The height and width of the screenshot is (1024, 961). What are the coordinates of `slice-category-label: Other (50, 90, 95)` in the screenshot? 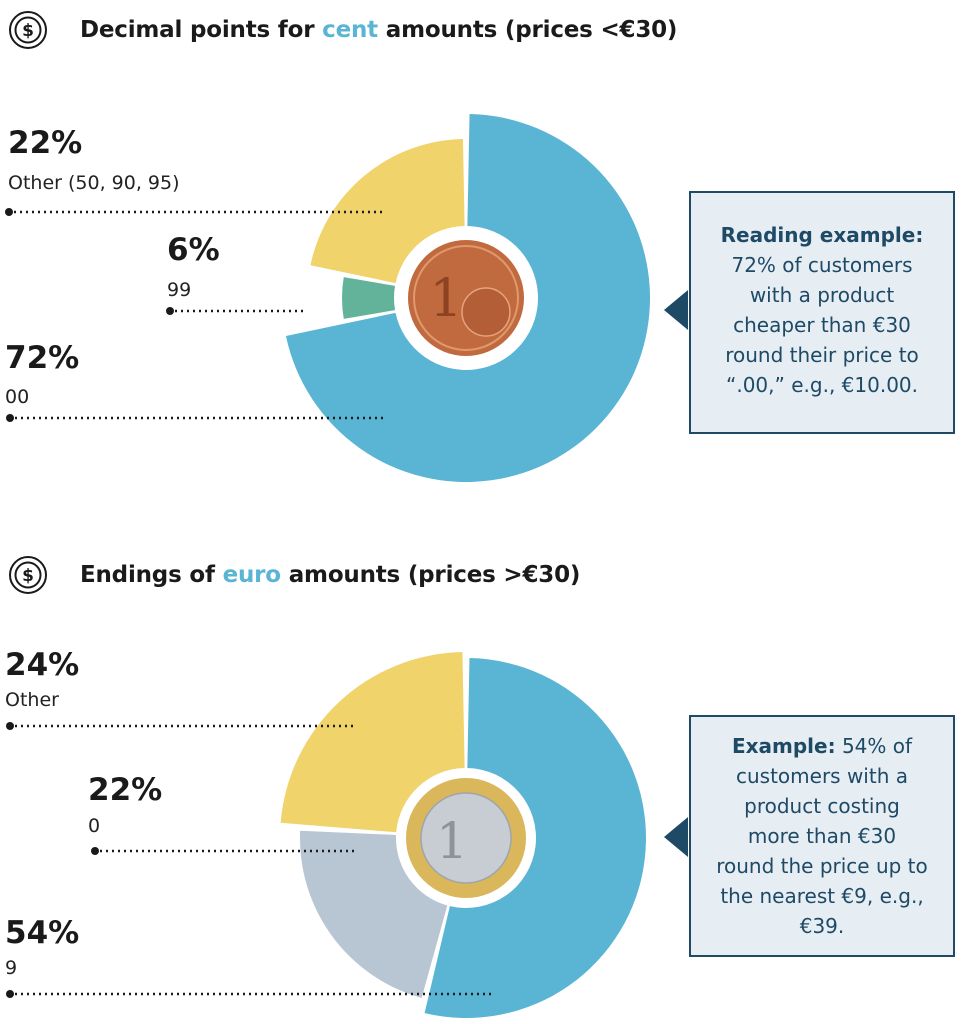 It's located at (94, 183).